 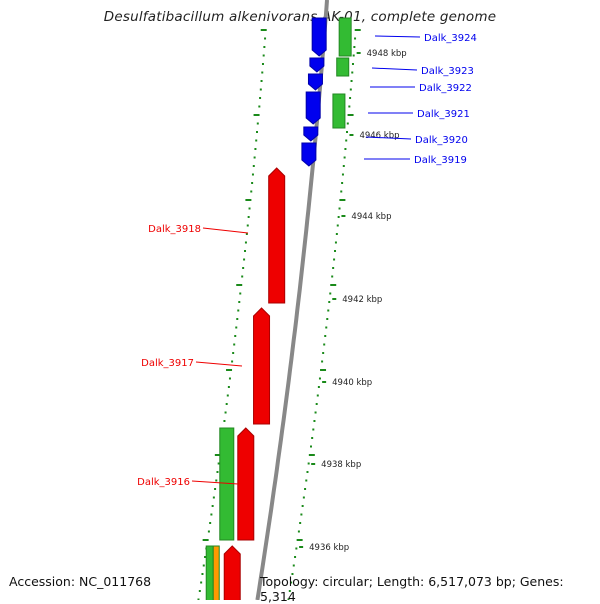 What do you see at coordinates (443, 114) in the screenshot?
I see `forward-gene-label: Dalk_3921` at bounding box center [443, 114].